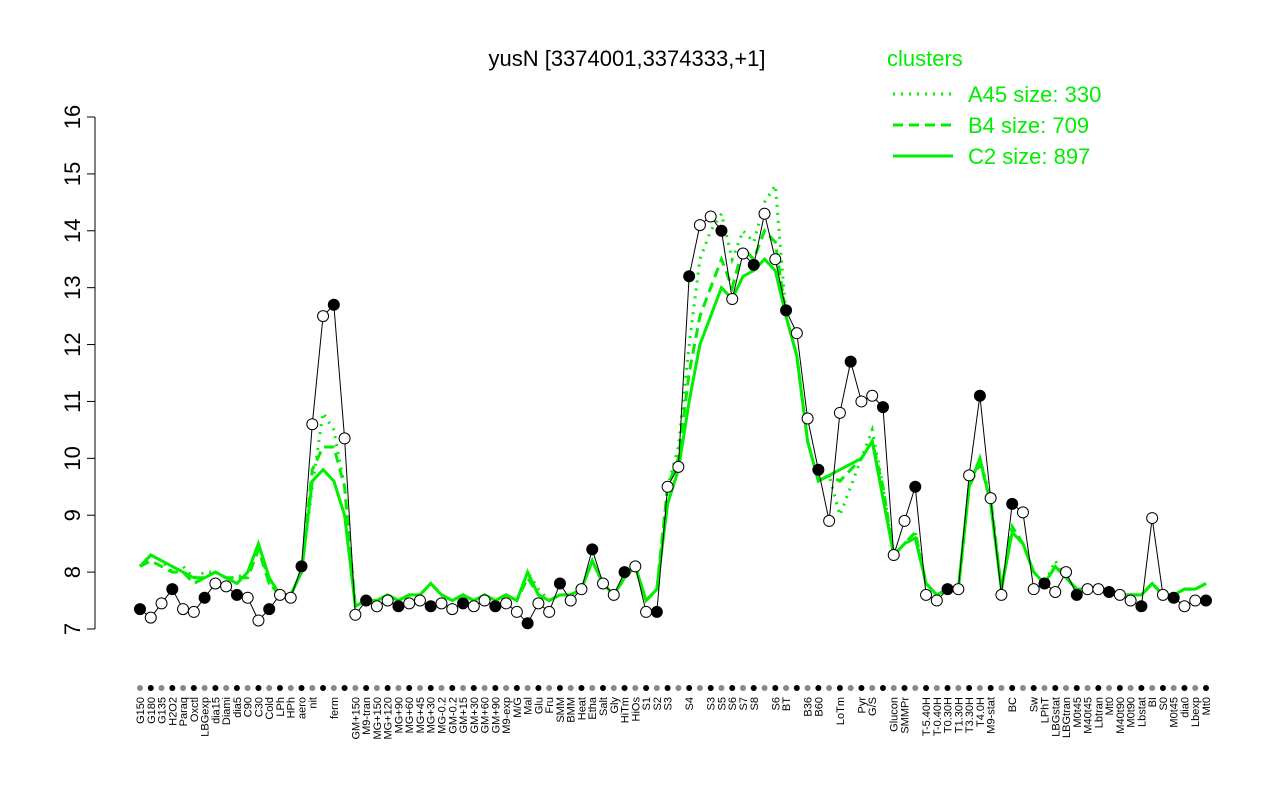  What do you see at coordinates (776, 703) in the screenshot?
I see `x-tick-label: S6` at bounding box center [776, 703].